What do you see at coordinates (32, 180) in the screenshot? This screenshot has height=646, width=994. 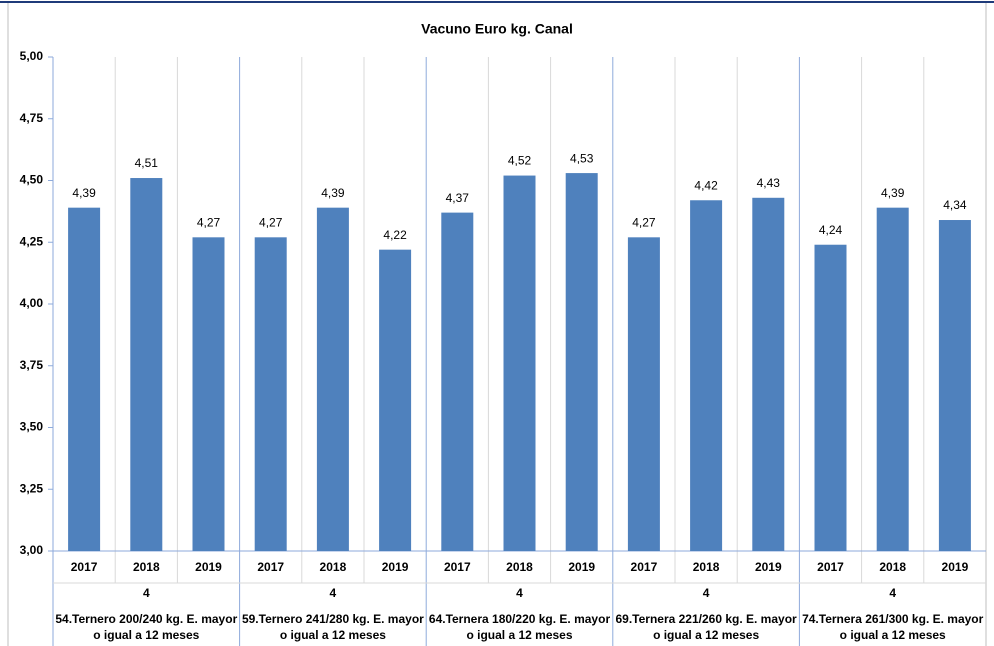 I see `y-tick-label: 4,50` at bounding box center [32, 180].